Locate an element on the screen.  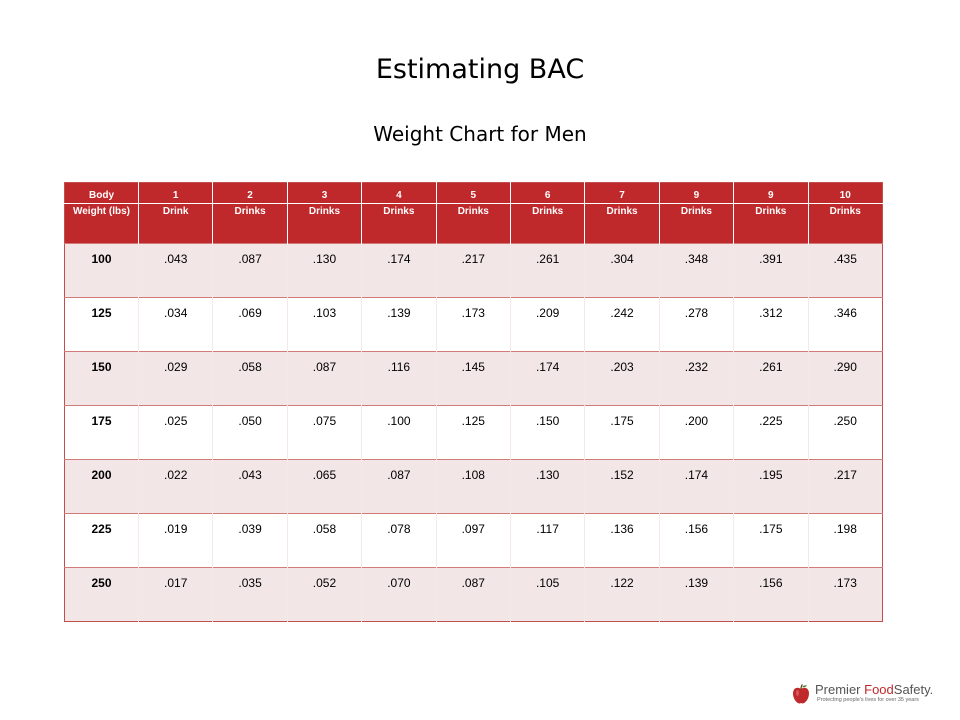
bac-value-cell: .100 is located at coordinates (399, 432).